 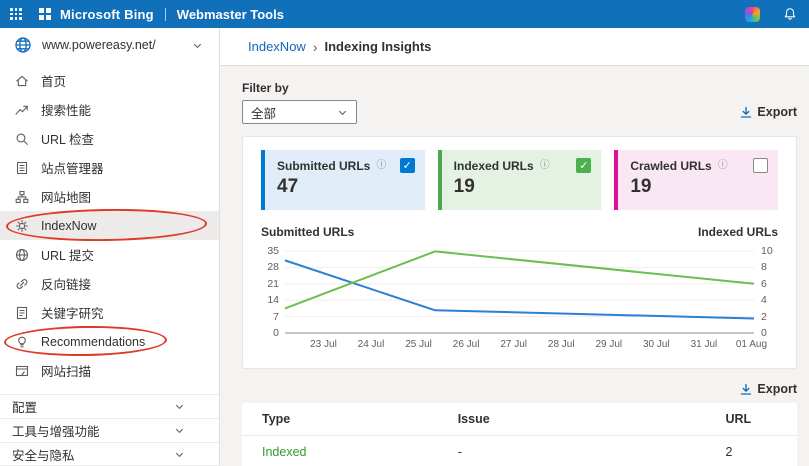 I want to click on card-title: Indexed URLs, so click(x=493, y=165).